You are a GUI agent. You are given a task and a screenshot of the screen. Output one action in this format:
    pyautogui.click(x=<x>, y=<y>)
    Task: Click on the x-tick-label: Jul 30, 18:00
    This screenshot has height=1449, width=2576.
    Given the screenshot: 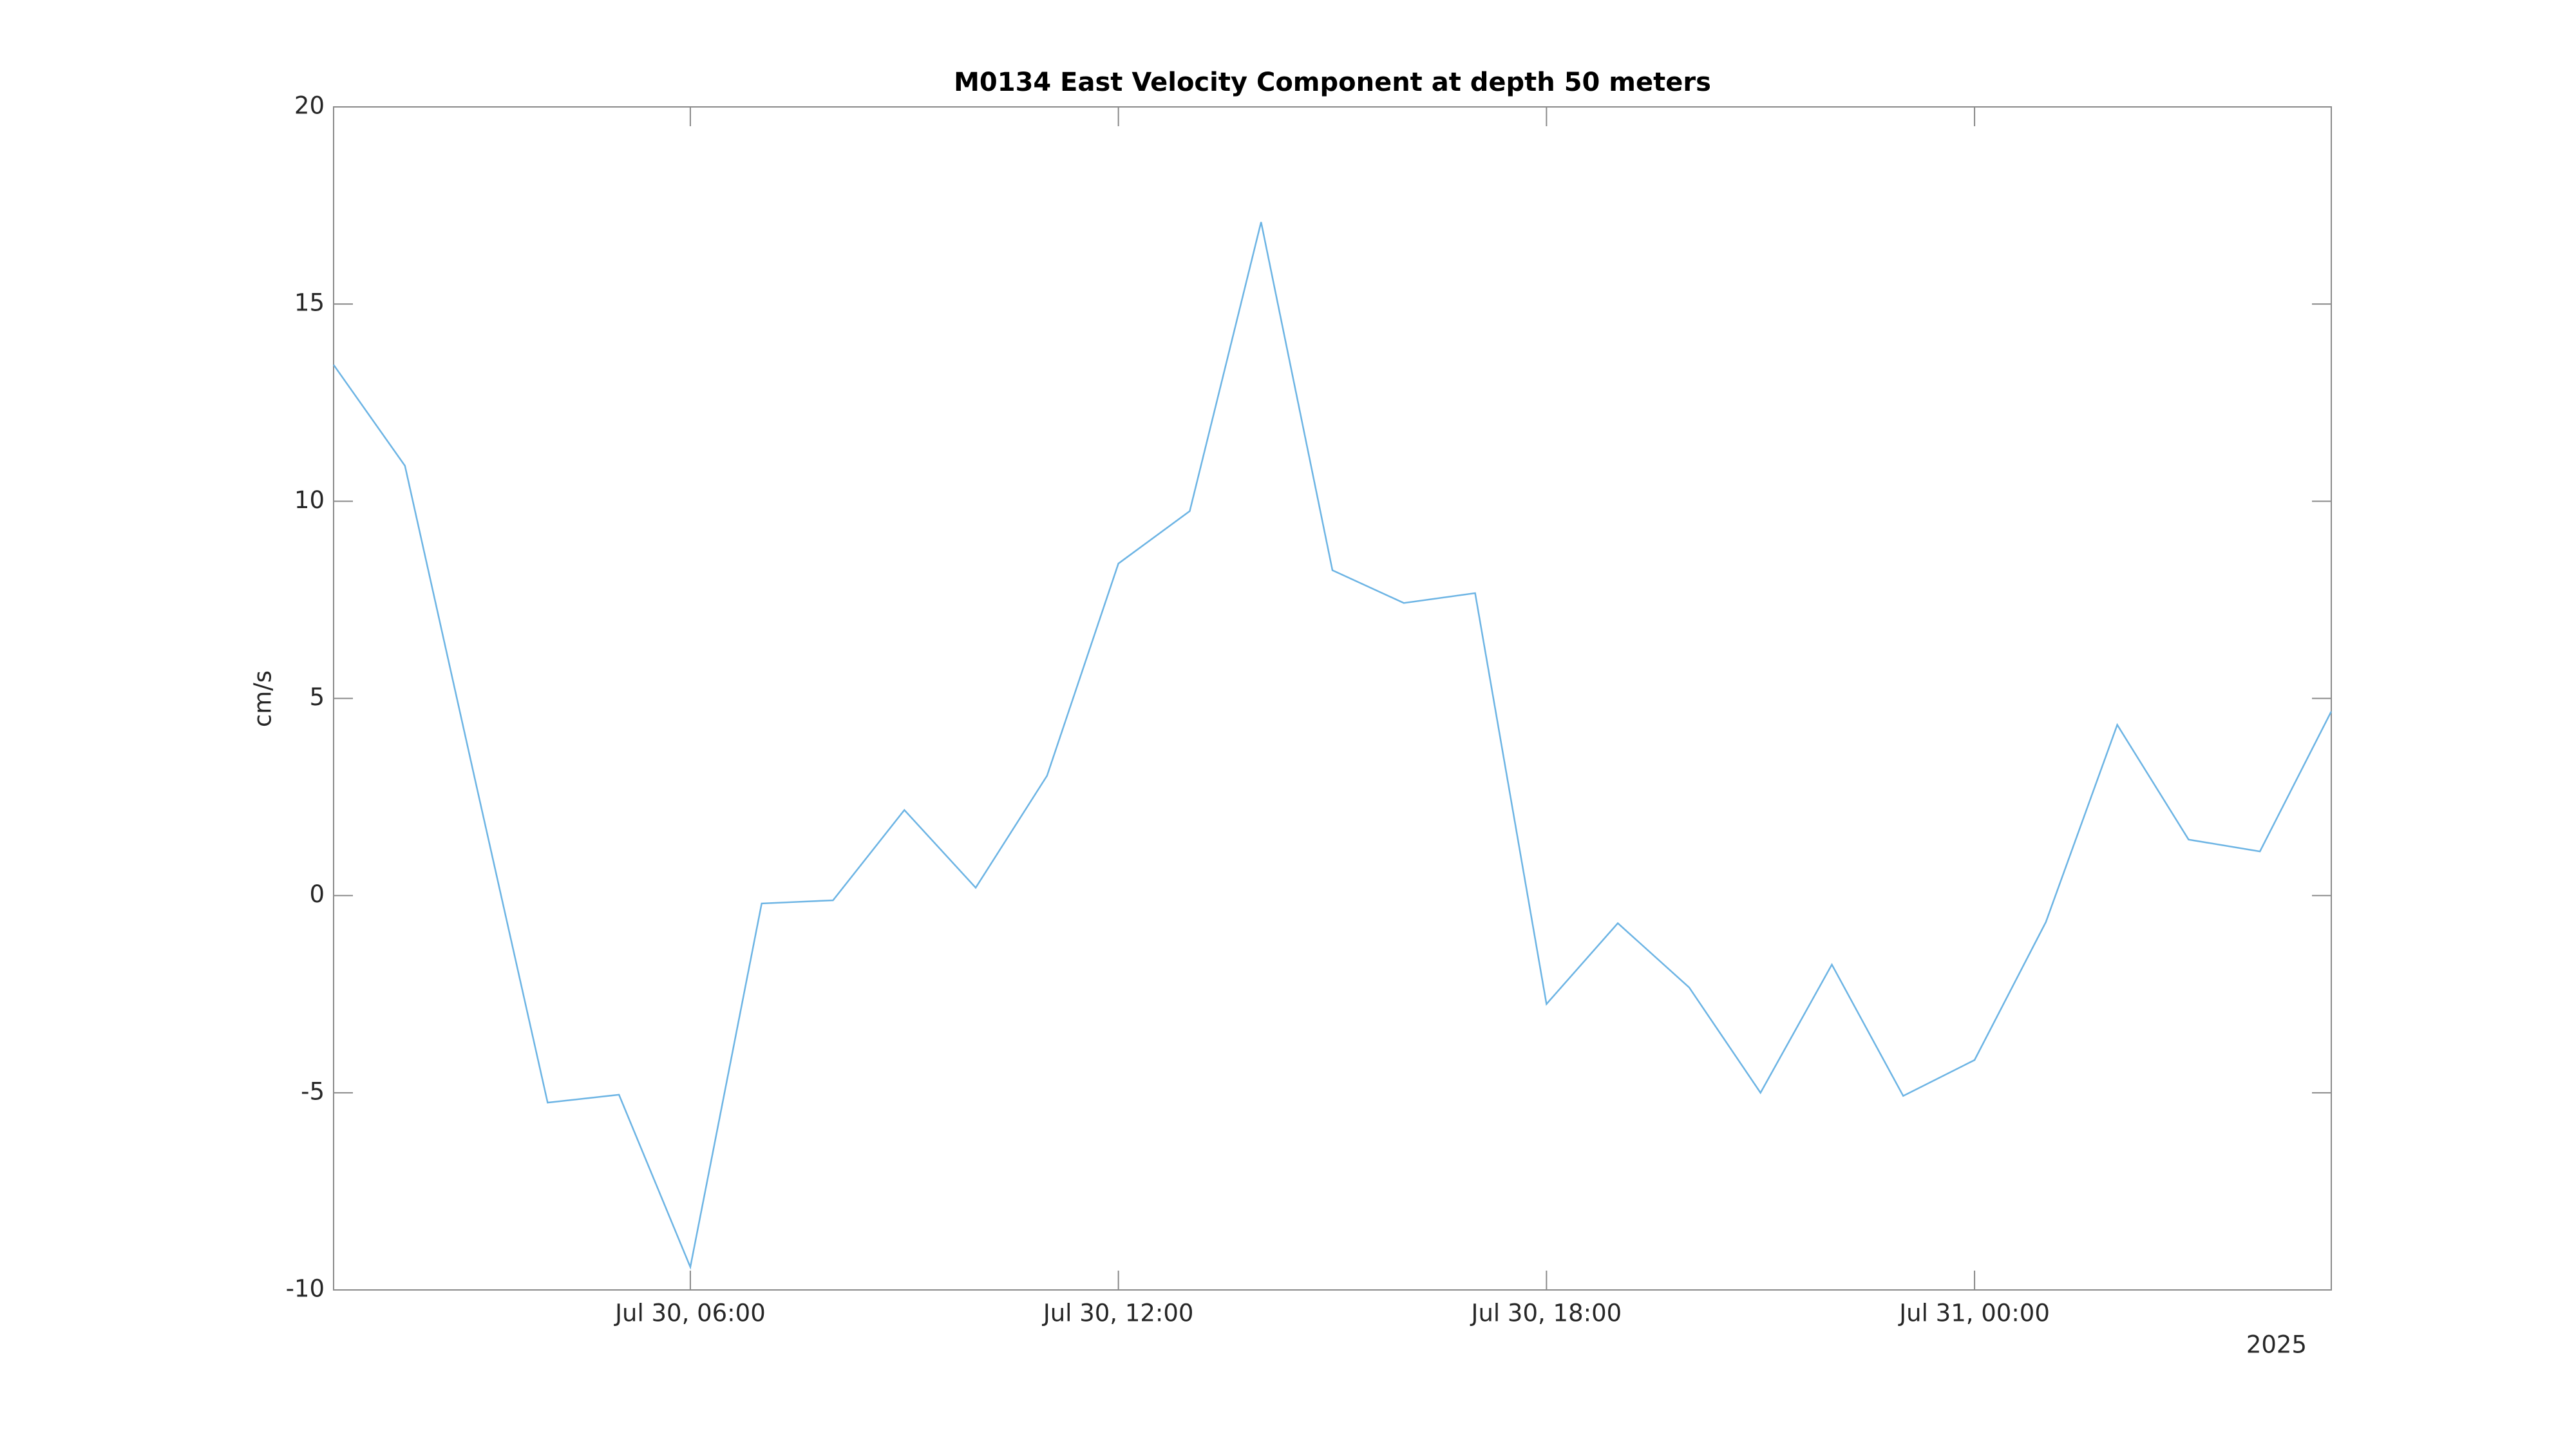 What is the action you would take?
    pyautogui.click(x=1546, y=1314)
    